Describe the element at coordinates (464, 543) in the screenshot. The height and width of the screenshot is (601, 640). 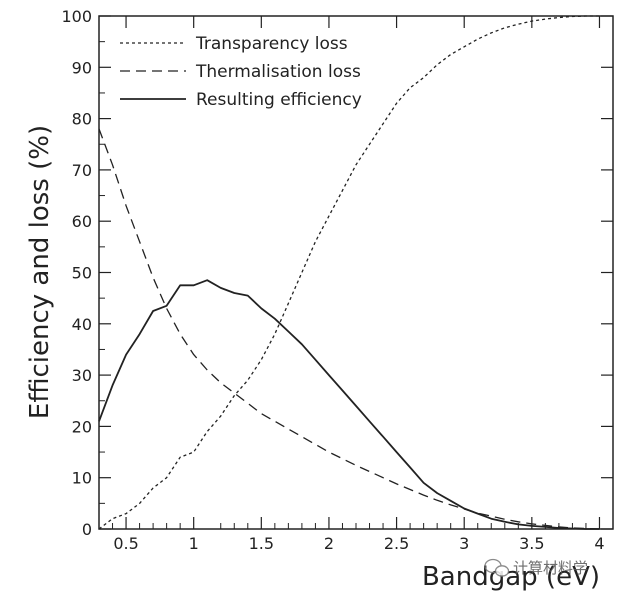
I see `x-tick-label: 3` at that location.